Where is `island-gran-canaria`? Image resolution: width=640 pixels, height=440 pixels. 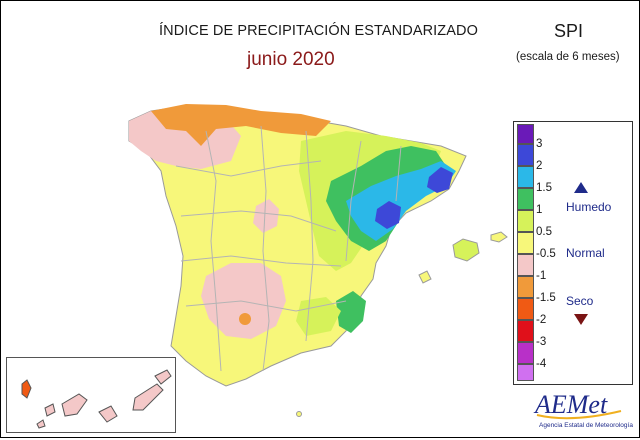 island-gran-canaria is located at coordinates (108, 414).